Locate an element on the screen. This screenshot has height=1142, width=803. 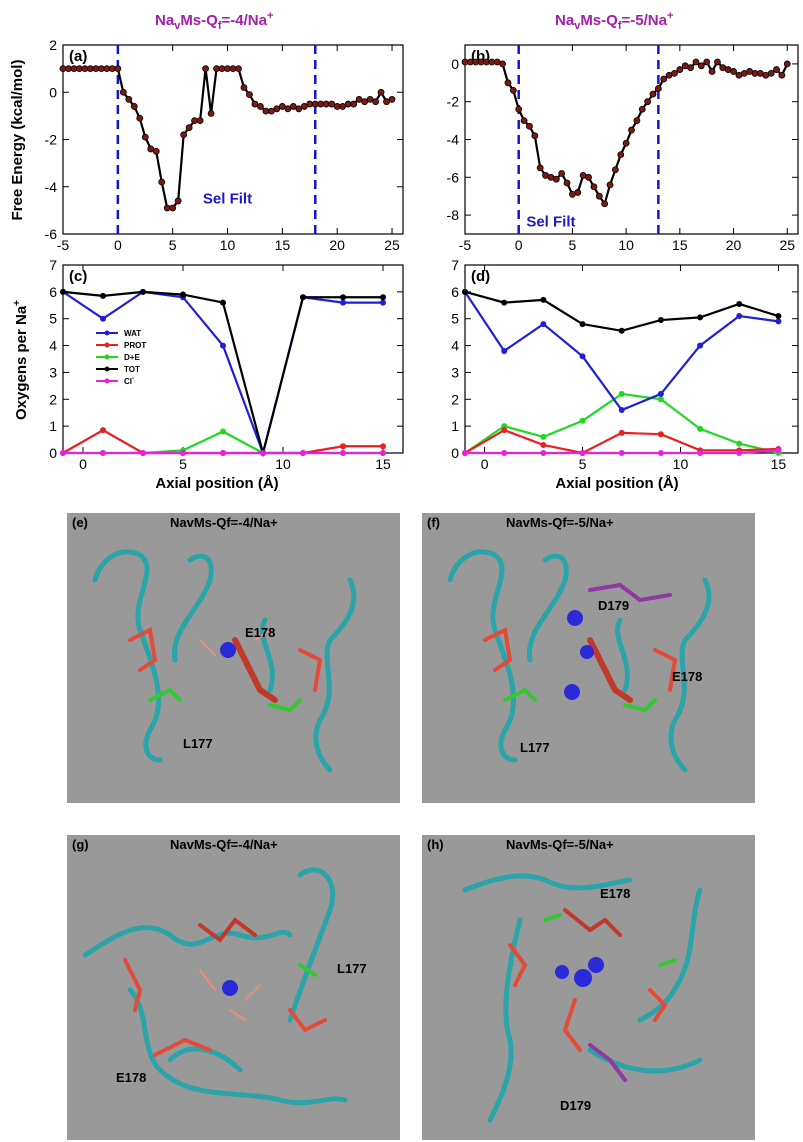
legend-label-1: PROT is located at coordinates (135, 345).